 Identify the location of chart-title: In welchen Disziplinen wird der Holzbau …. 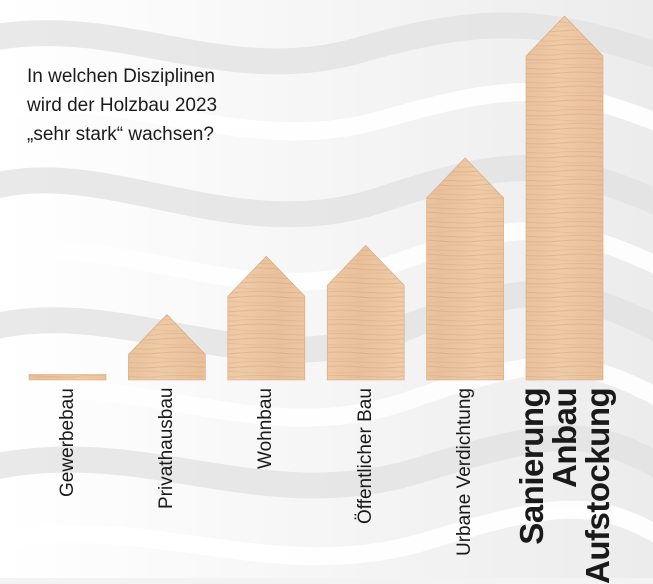
(177, 105).